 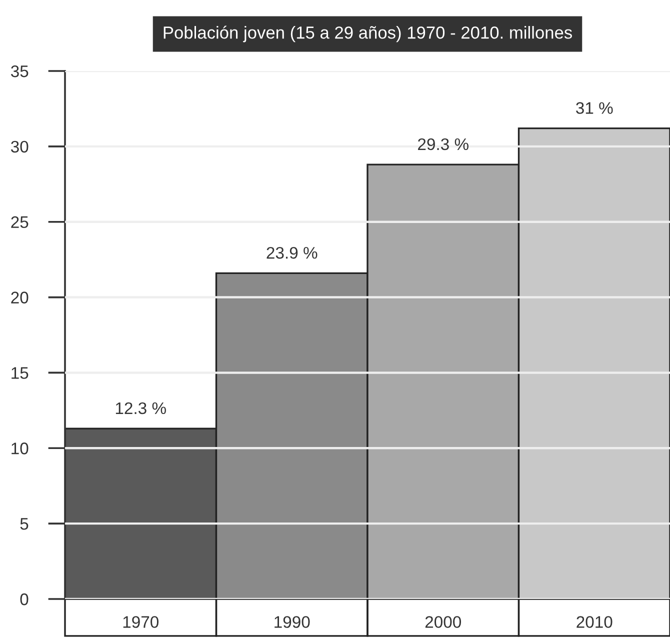 What do you see at coordinates (19, 298) in the screenshot?
I see `y-tick-label: 20` at bounding box center [19, 298].